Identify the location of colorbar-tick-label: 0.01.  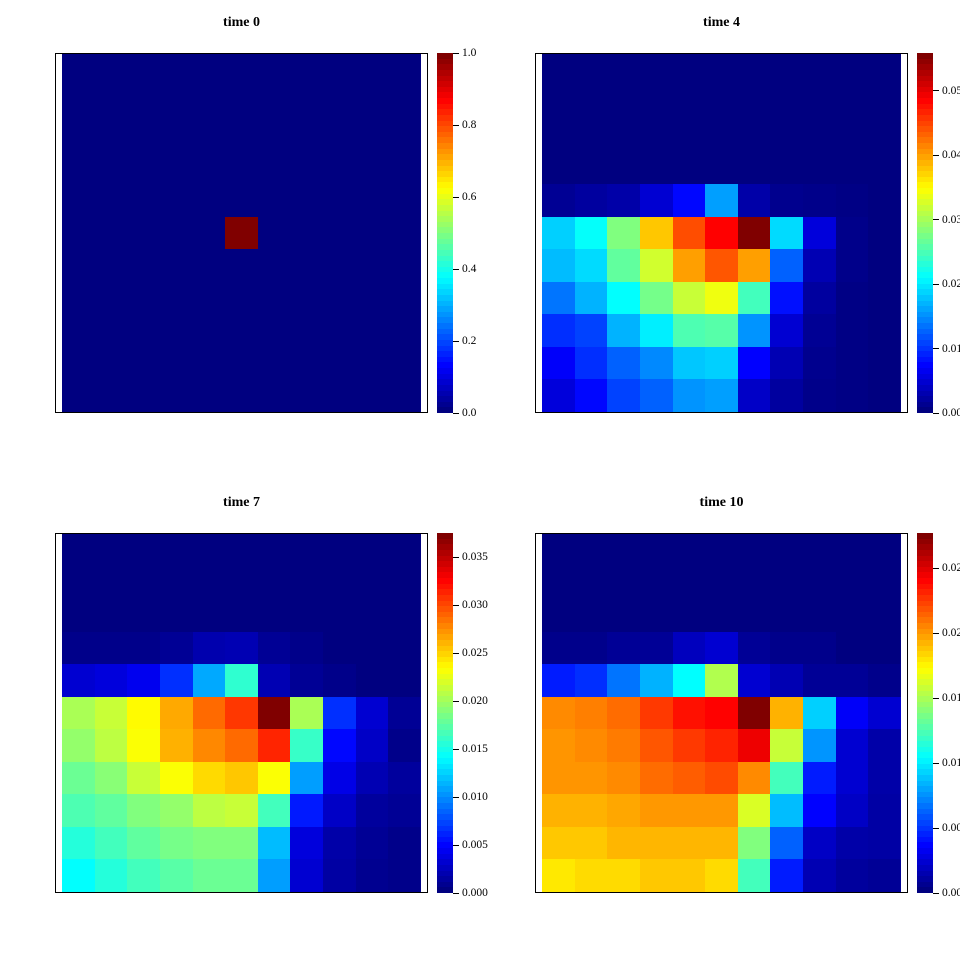
(951, 348).